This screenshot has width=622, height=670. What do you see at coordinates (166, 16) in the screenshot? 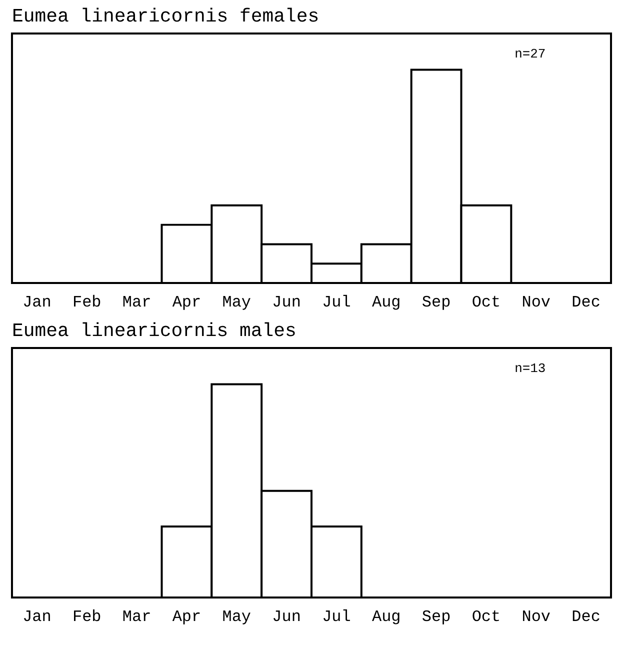
I see `chart-title: Eumea linearicornis females` at bounding box center [166, 16].